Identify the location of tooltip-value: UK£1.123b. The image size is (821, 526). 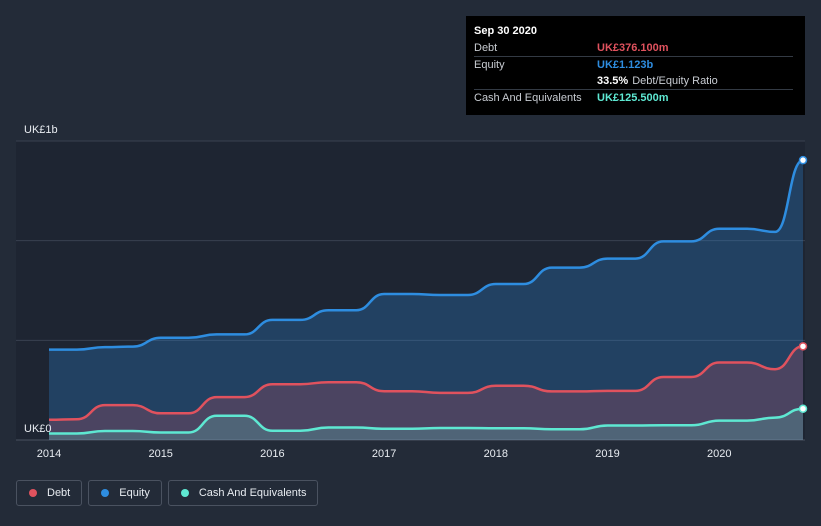
(625, 65).